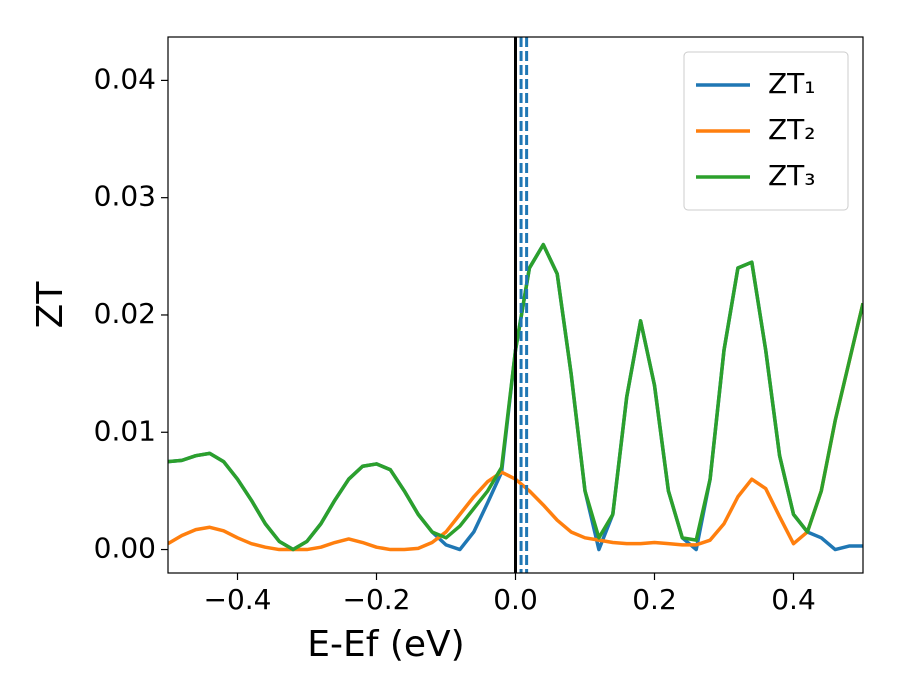 The width and height of the screenshot is (900, 700). I want to click on y-tick-label: 0.02, so click(125, 313).